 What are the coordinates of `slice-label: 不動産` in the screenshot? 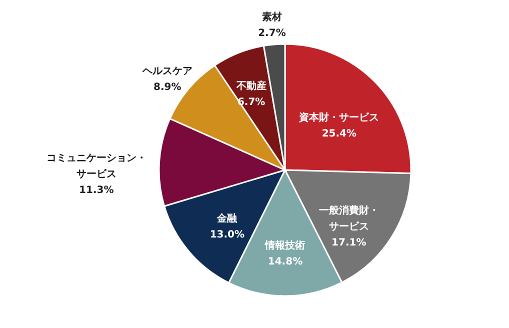 It's located at (250, 86).